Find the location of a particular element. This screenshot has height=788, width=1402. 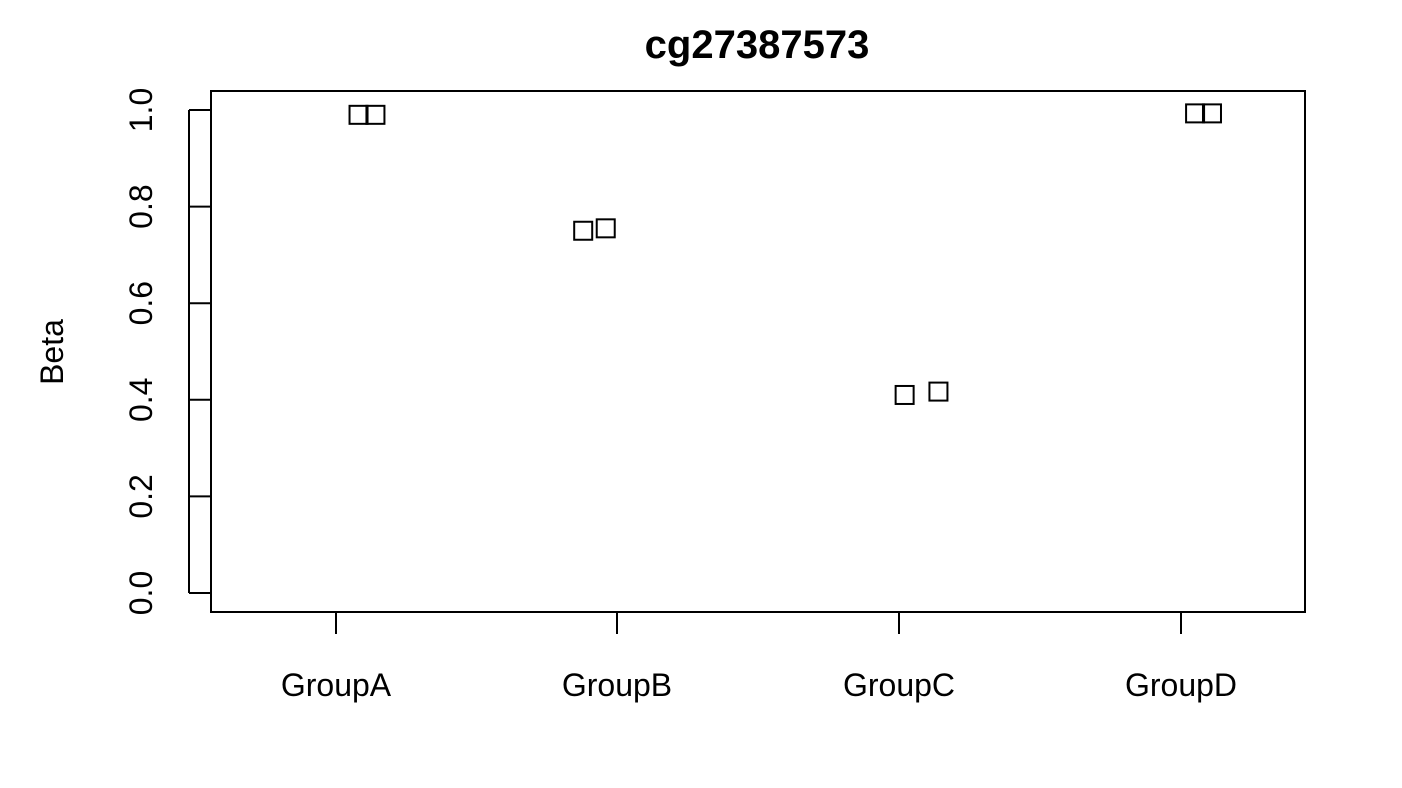

x-tick-label: GroupC is located at coordinates (899, 685).